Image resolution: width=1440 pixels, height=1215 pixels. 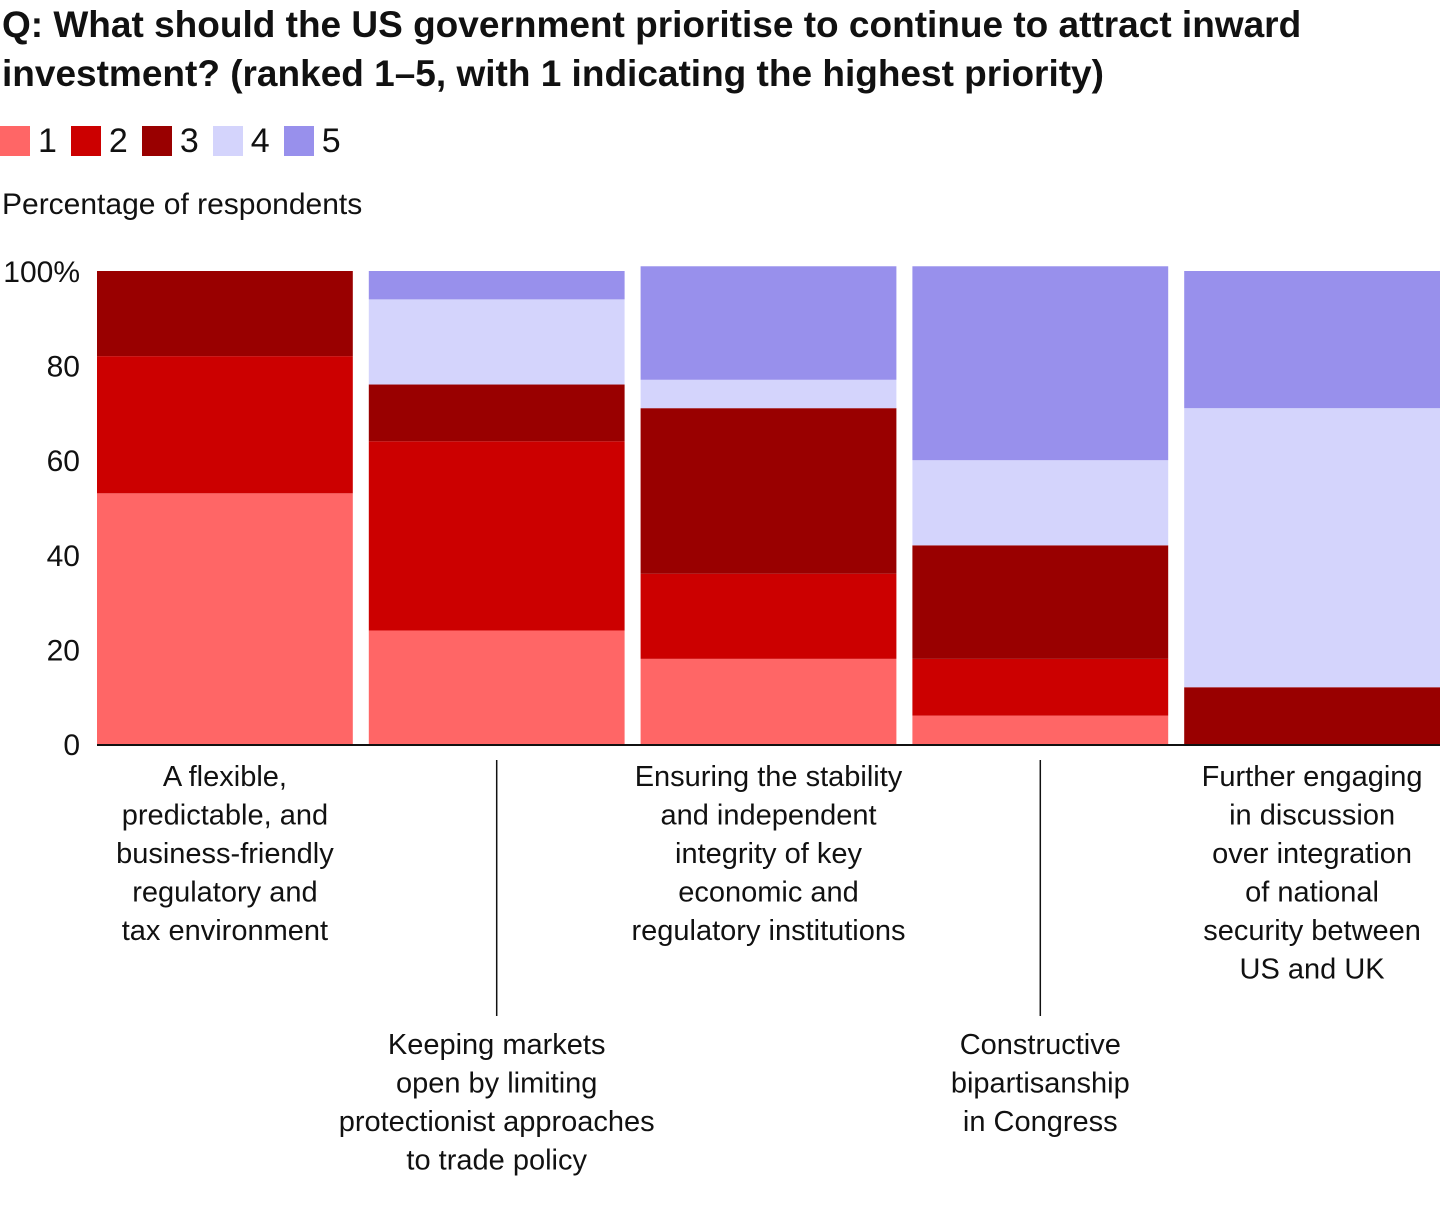 I want to click on y-tick-label: 60, so click(x=63, y=461).